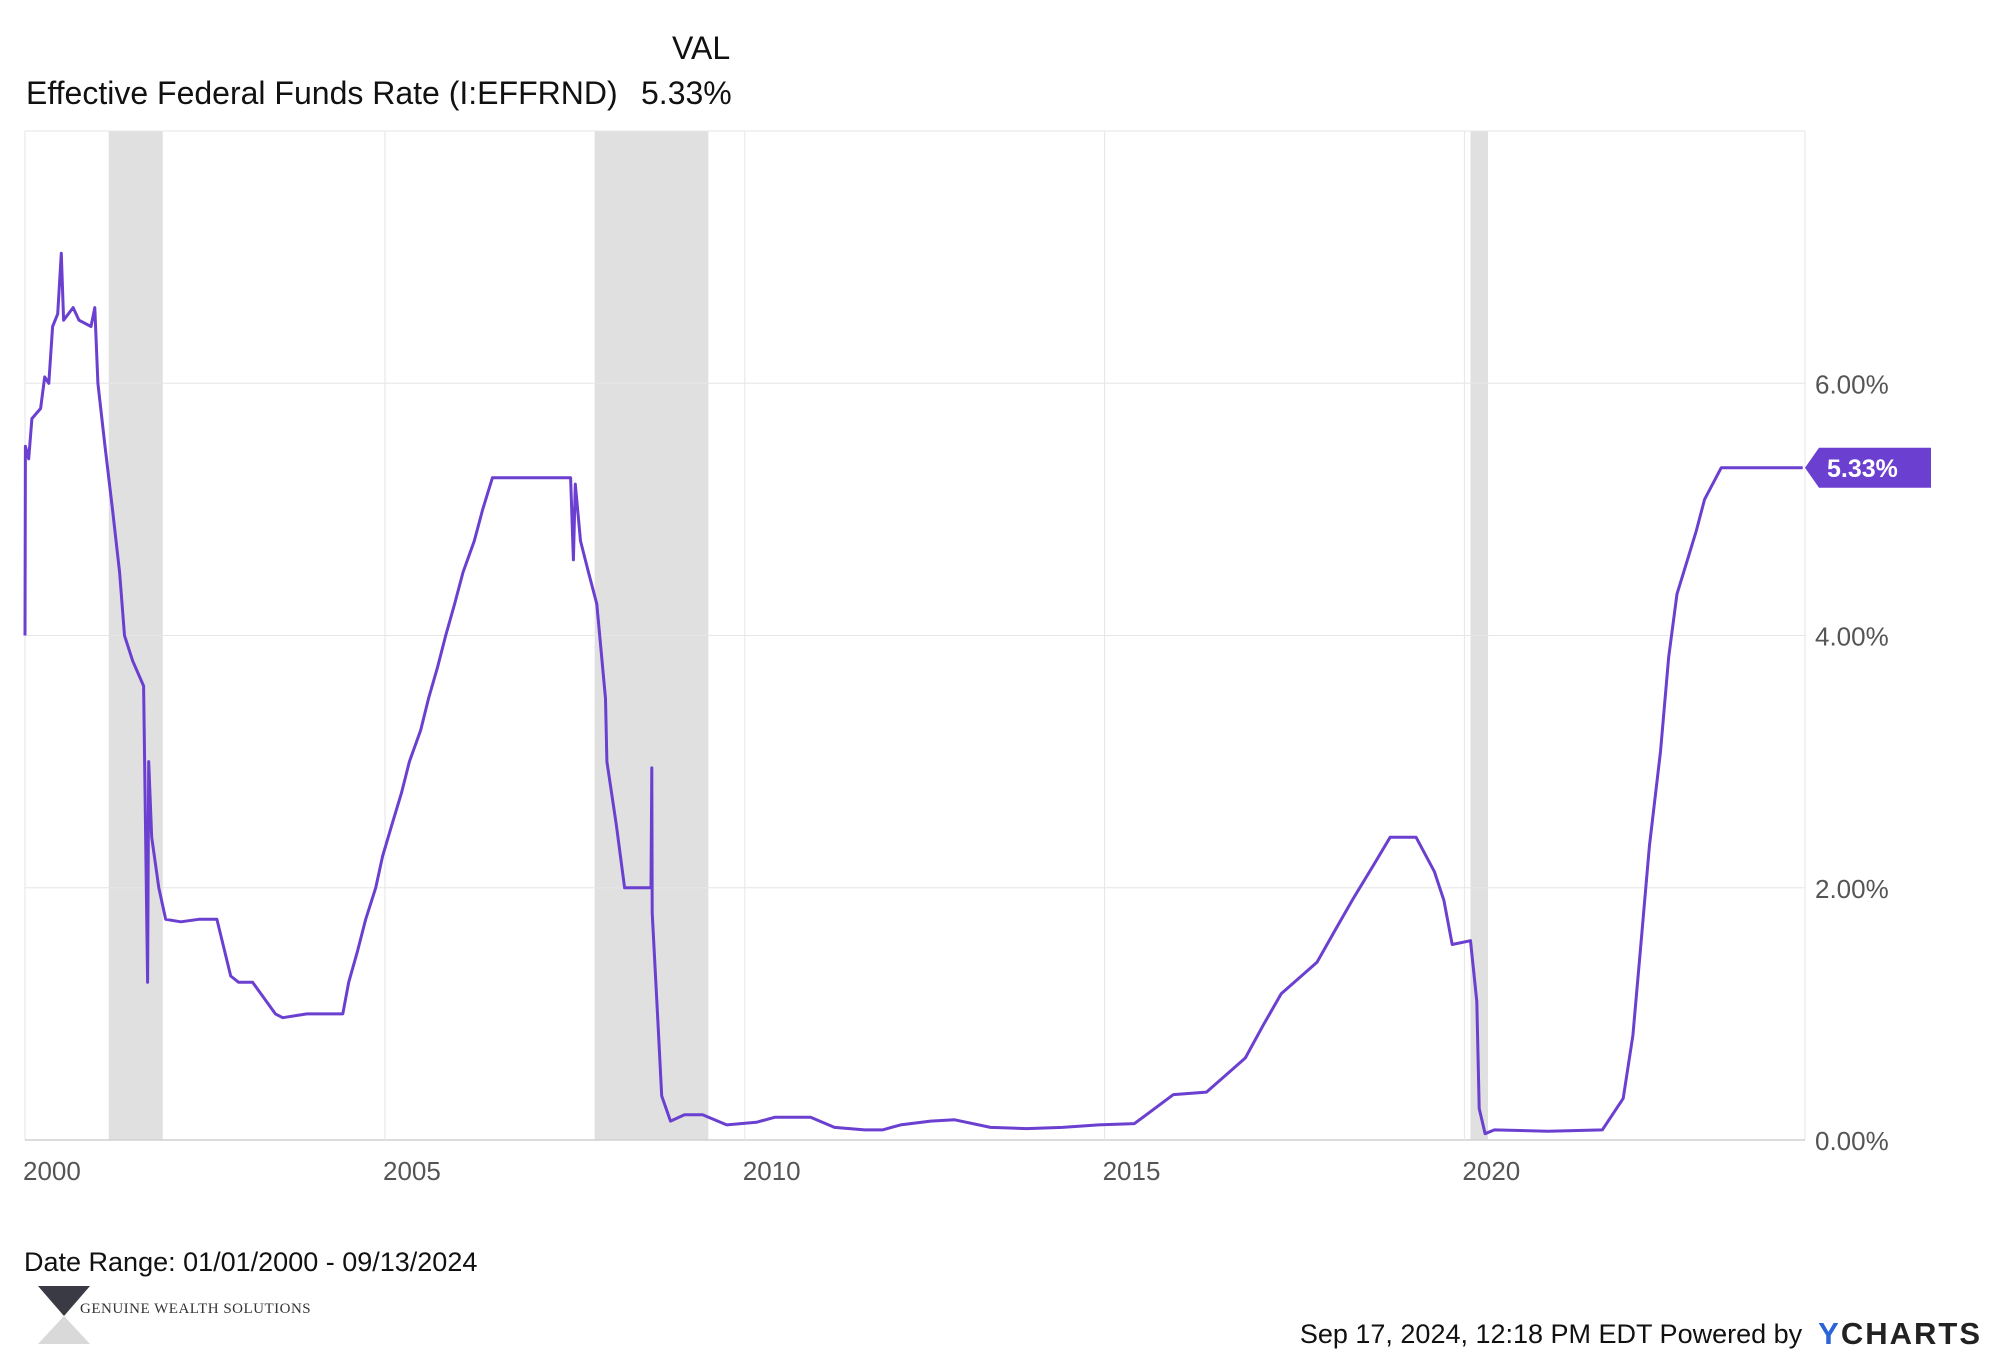 This screenshot has width=2000, height=1362. I want to click on y-tick-label: 0.00%, so click(1852, 1141).